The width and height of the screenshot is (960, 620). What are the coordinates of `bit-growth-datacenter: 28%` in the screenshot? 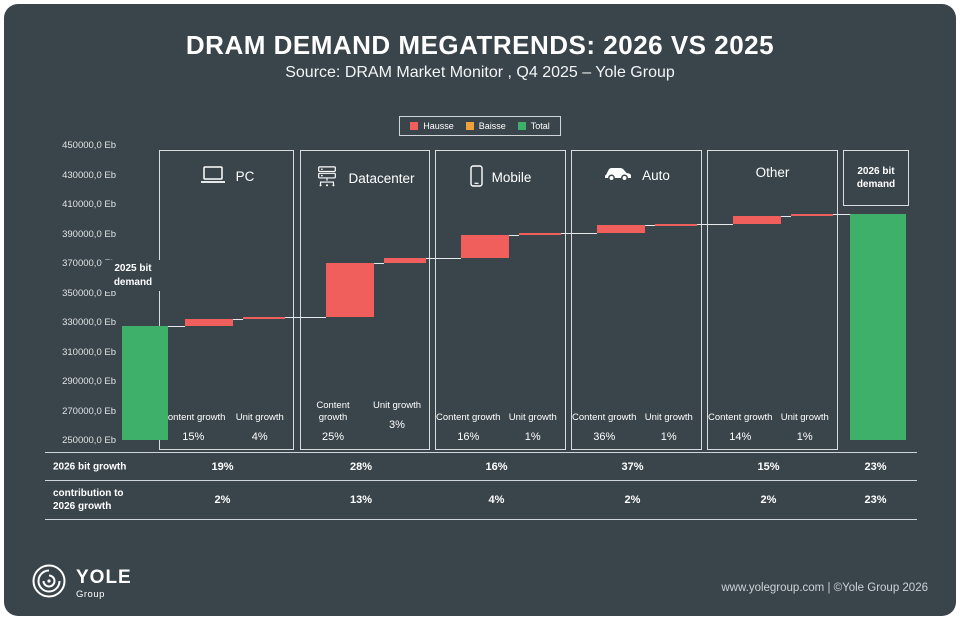 It's located at (361, 466).